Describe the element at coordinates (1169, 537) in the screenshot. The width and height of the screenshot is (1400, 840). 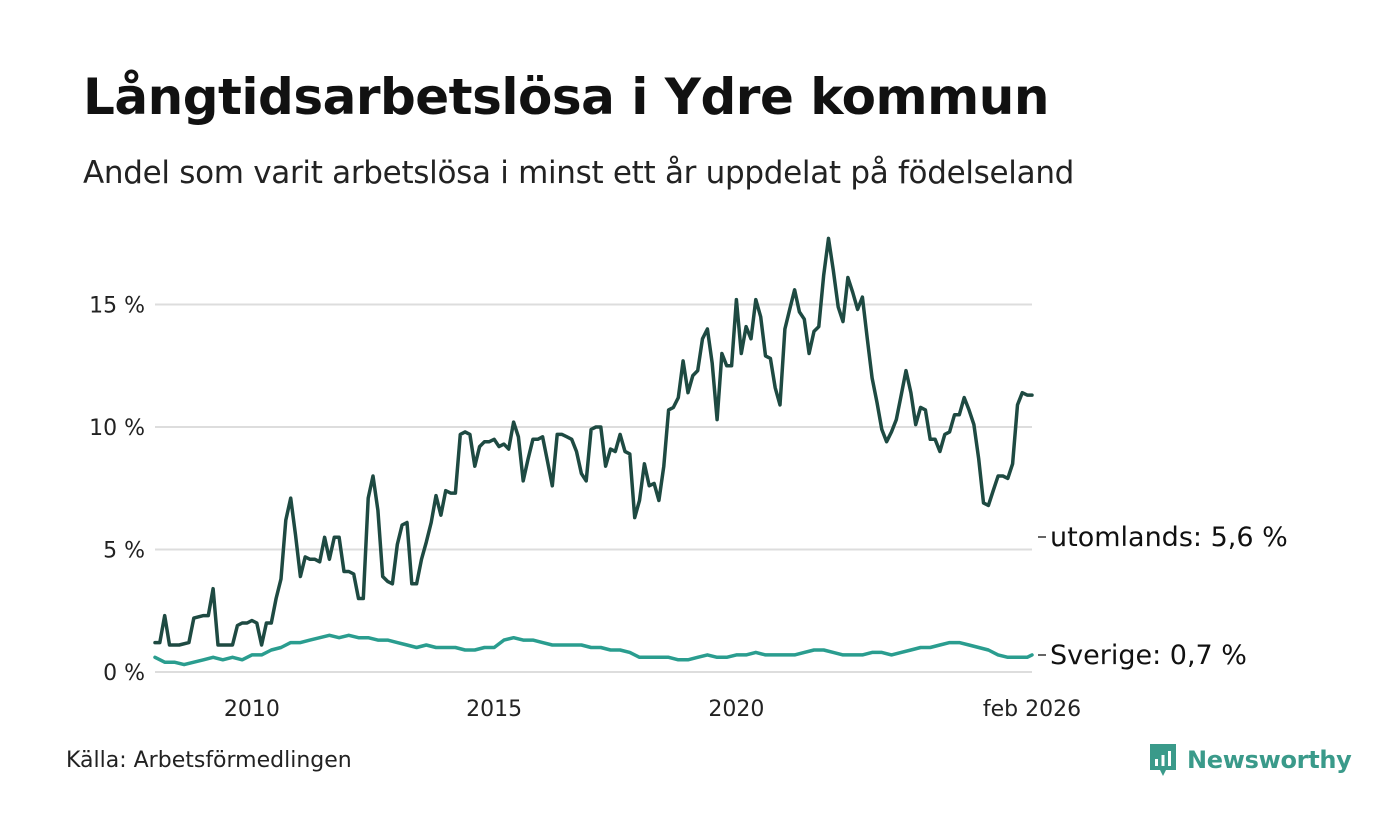
I see `end-label-utomlands: utomlands: 5,6 %` at that location.